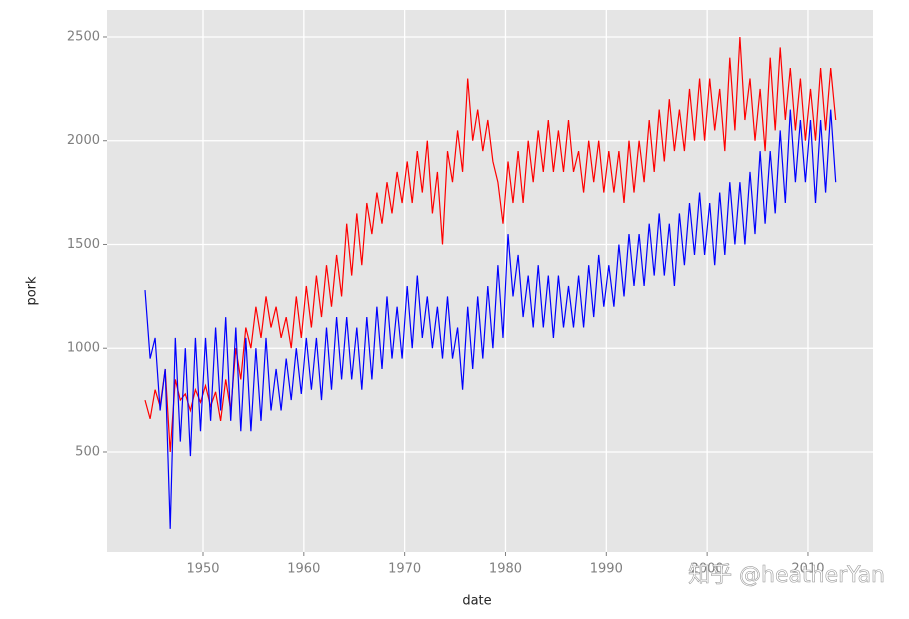 This screenshot has height=619, width=909. Describe the element at coordinates (476, 601) in the screenshot. I see `x-axis-label: date` at that location.